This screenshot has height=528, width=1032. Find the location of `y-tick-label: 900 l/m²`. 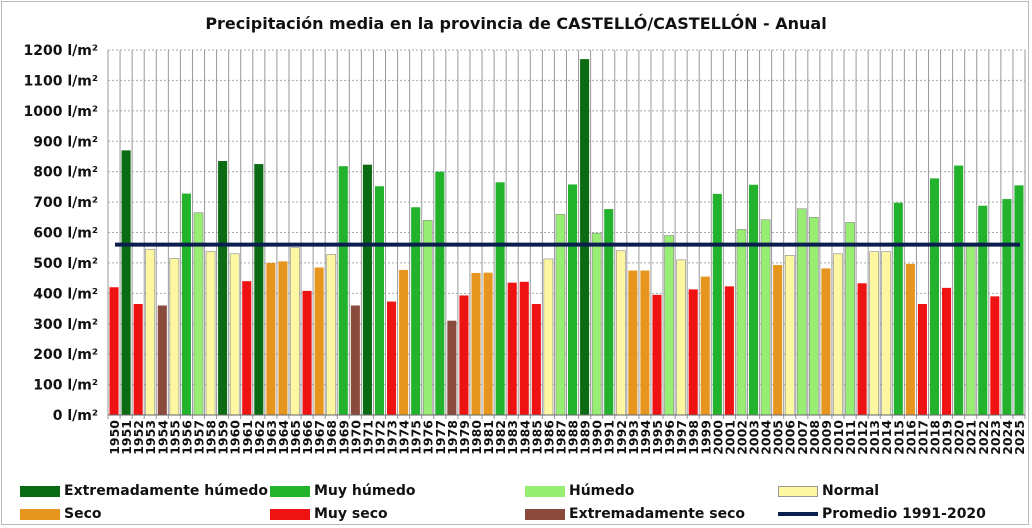

y-tick-label: 900 l/m² is located at coordinates (65, 142).